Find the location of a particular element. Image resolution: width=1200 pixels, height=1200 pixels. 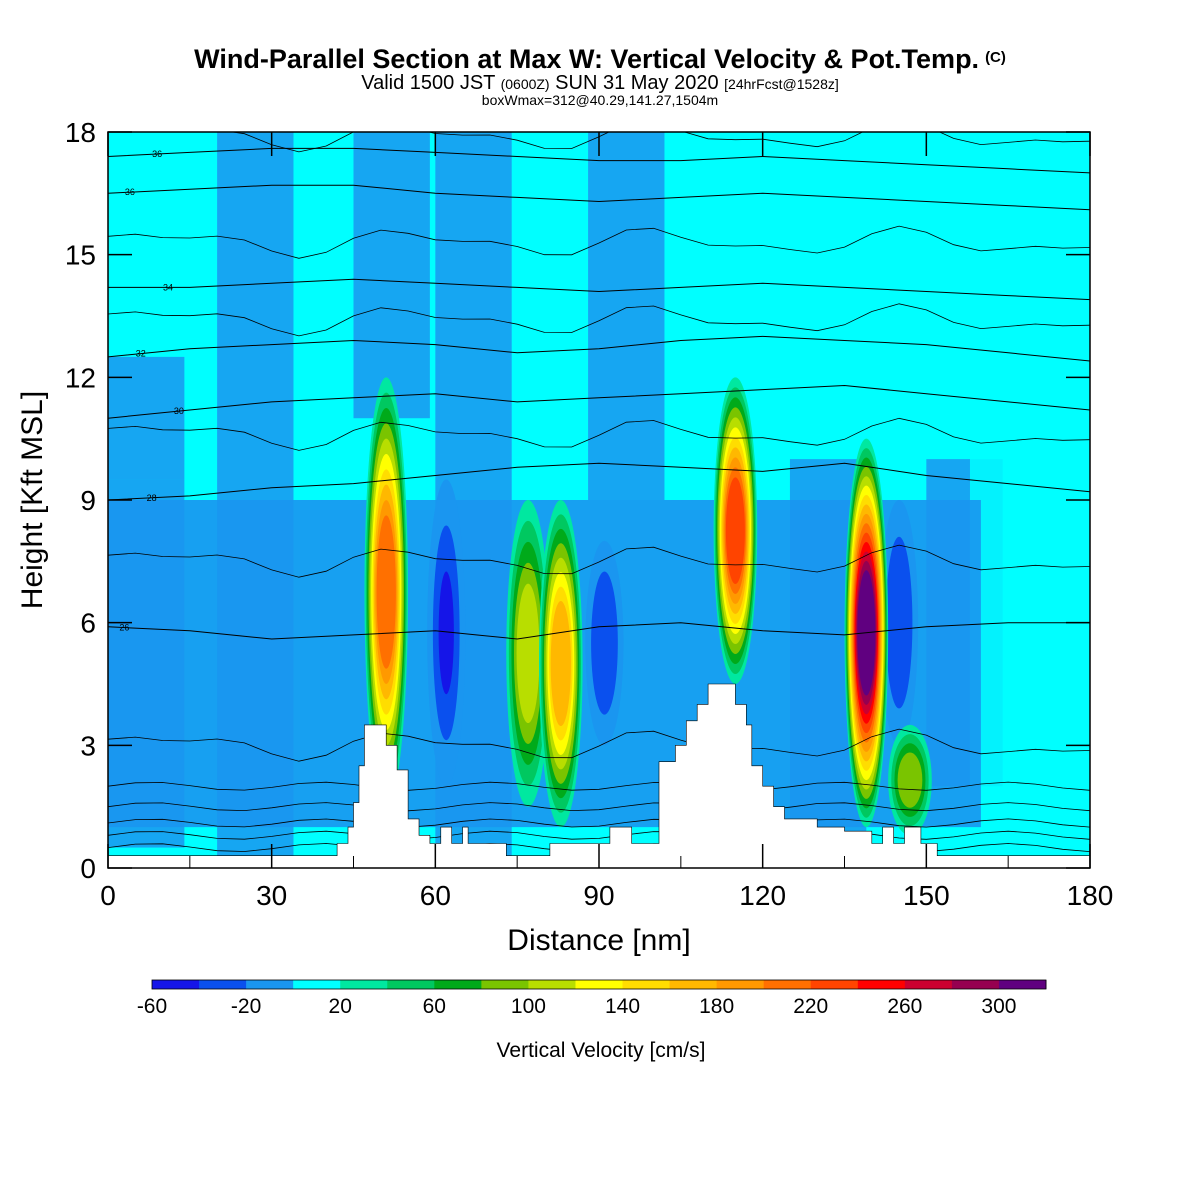

x-tick-label: 0 is located at coordinates (108, 895).